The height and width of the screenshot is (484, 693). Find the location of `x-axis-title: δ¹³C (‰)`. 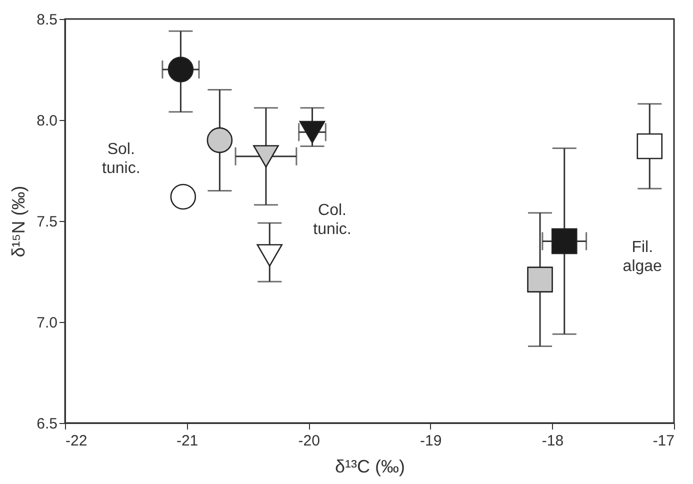

x-axis-title: δ¹³C (‰) is located at coordinates (370, 466).